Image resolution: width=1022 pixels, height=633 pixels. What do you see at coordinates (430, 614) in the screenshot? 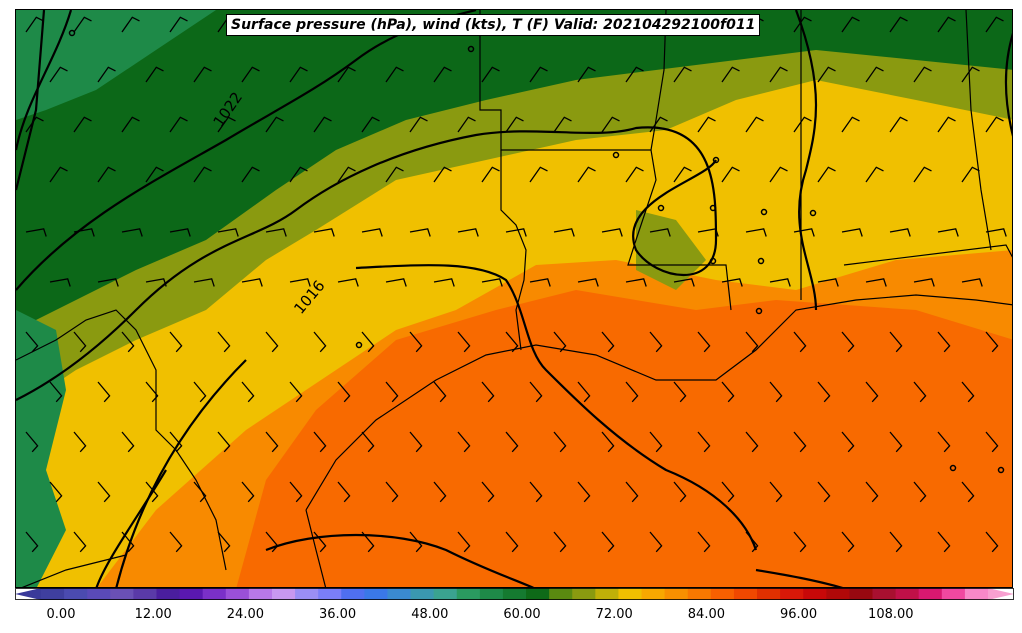
I see `colorbar-tick-label: 48.00` at bounding box center [430, 614].